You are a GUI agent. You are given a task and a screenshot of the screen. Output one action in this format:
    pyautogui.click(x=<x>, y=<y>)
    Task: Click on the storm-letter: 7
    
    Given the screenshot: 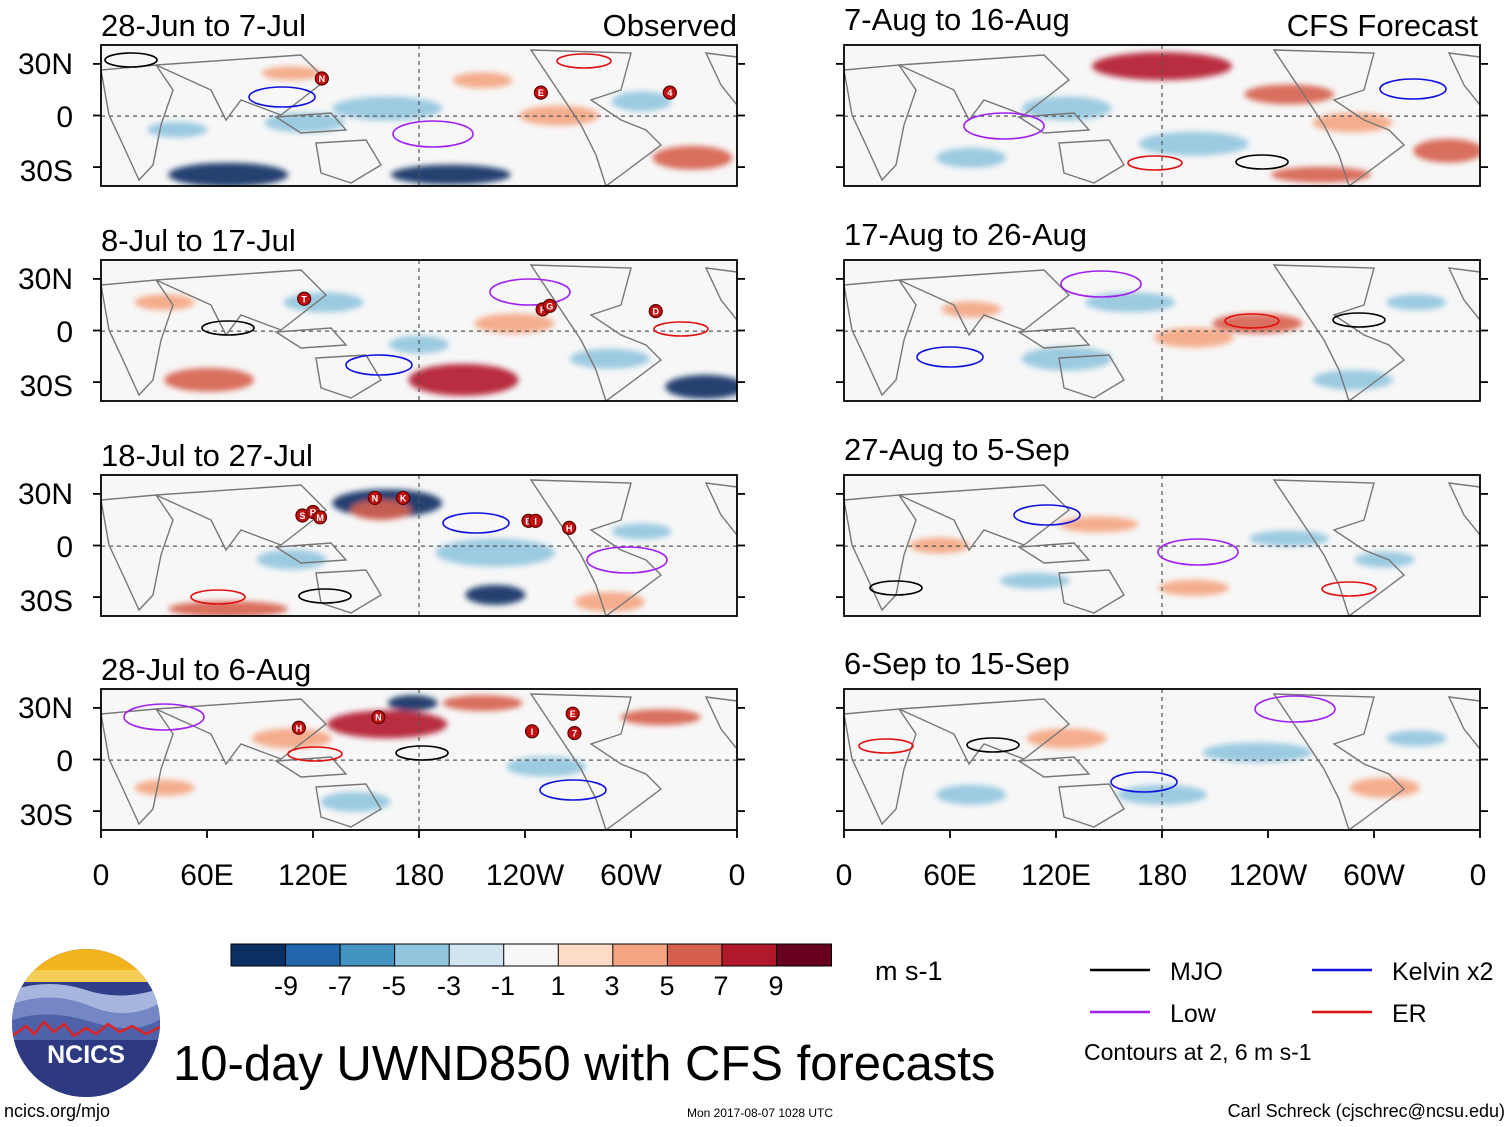 What is the action you would take?
    pyautogui.click(x=574, y=734)
    